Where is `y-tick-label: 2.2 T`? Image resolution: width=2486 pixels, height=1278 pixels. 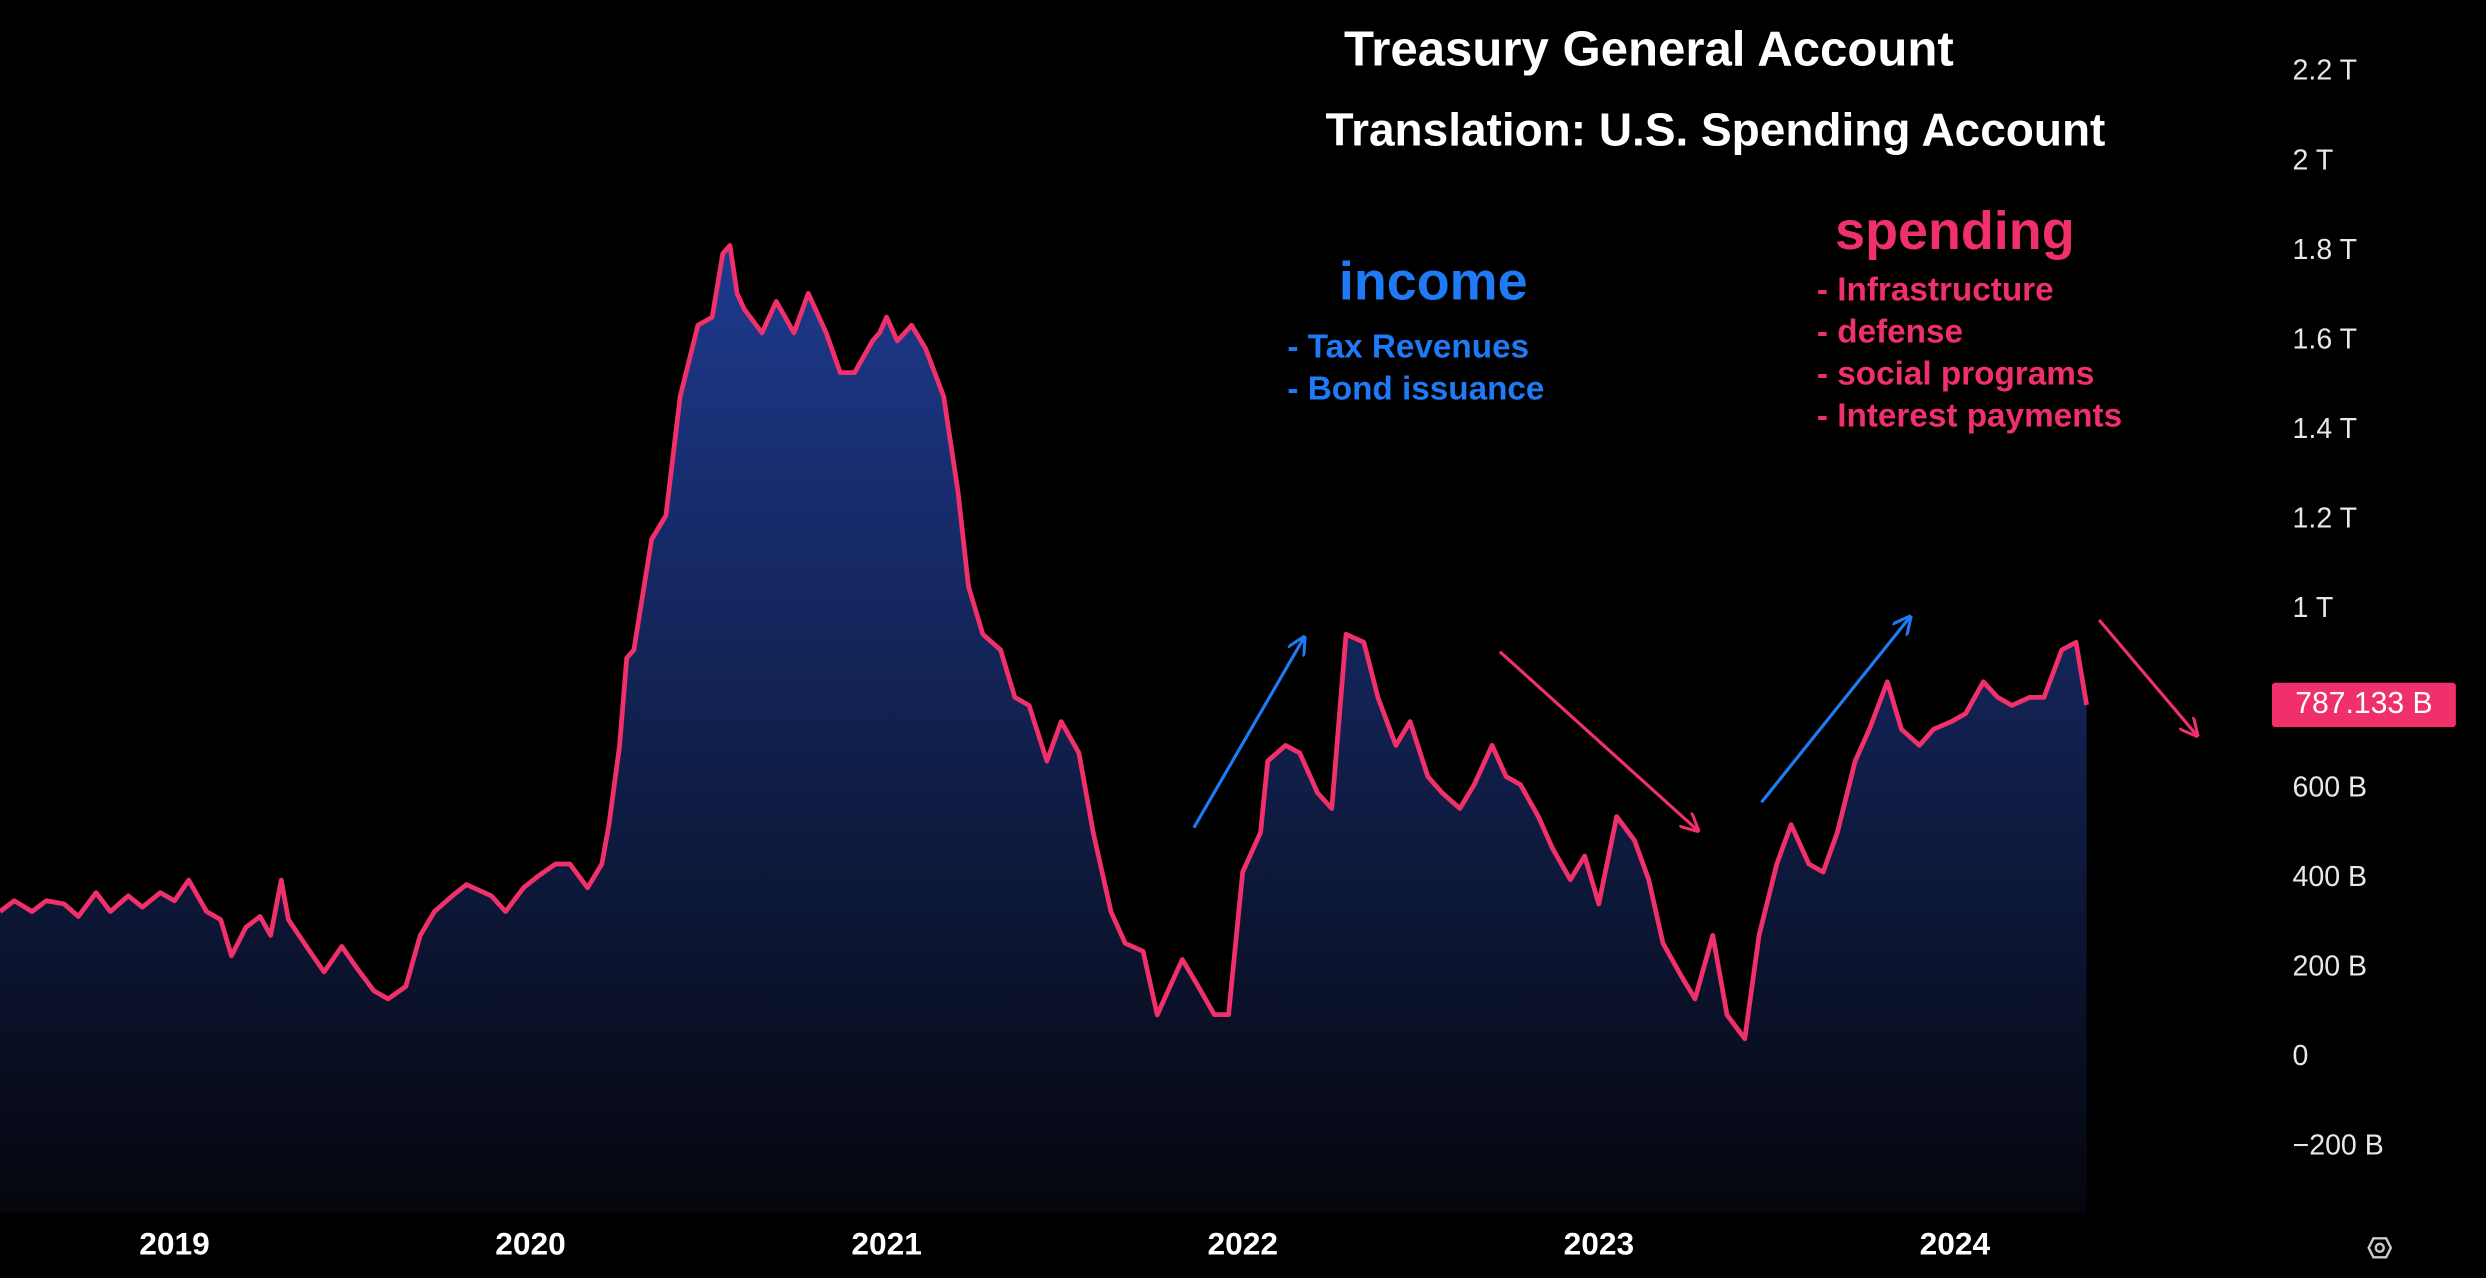
y-tick-label: 2.2 T is located at coordinates (2325, 71).